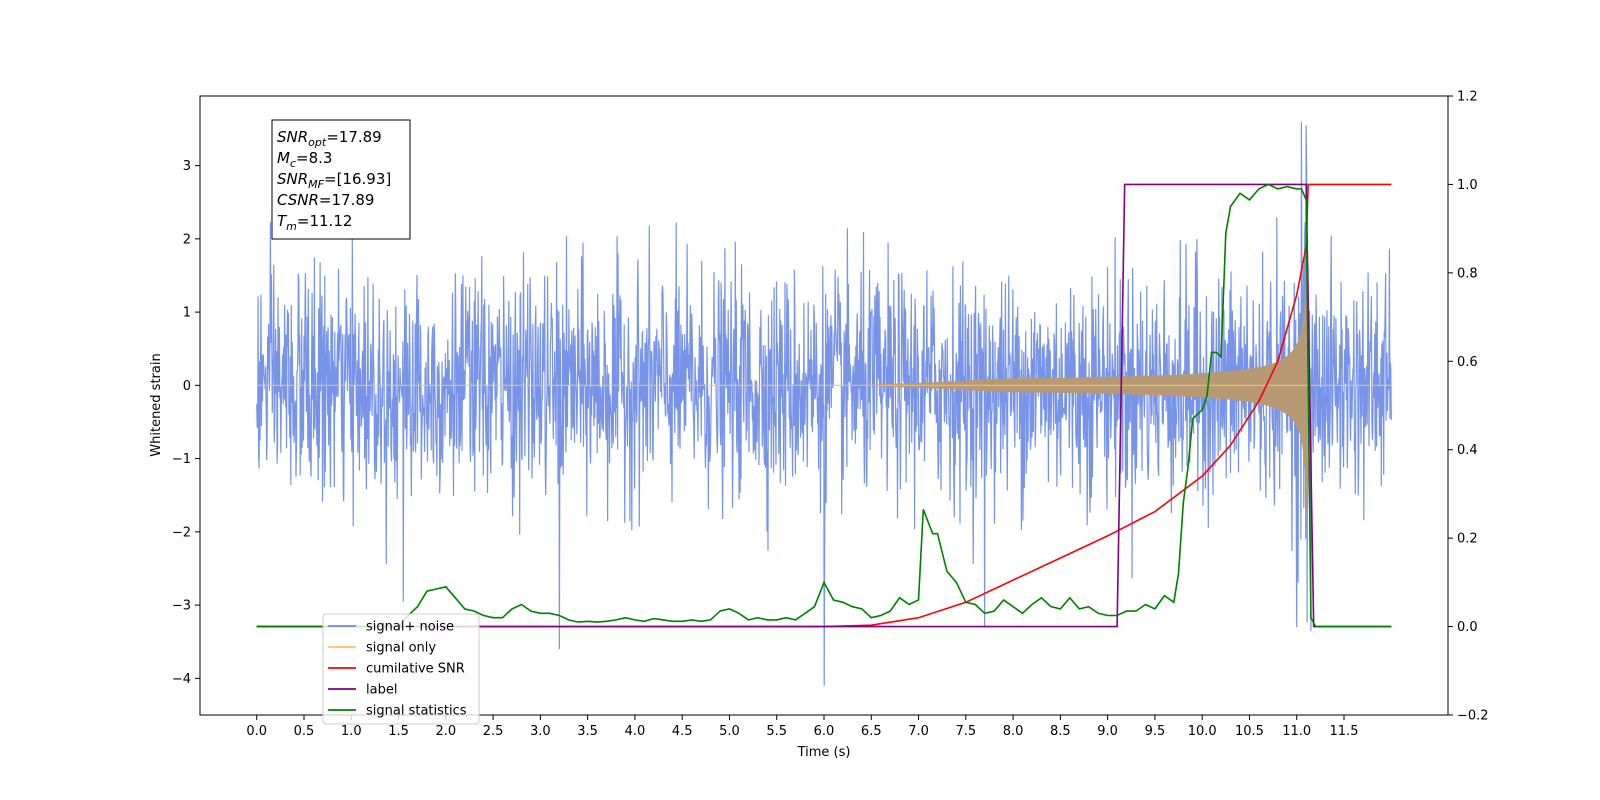 The width and height of the screenshot is (1600, 800). I want to click on x-tick-label: 5.0, so click(729, 731).